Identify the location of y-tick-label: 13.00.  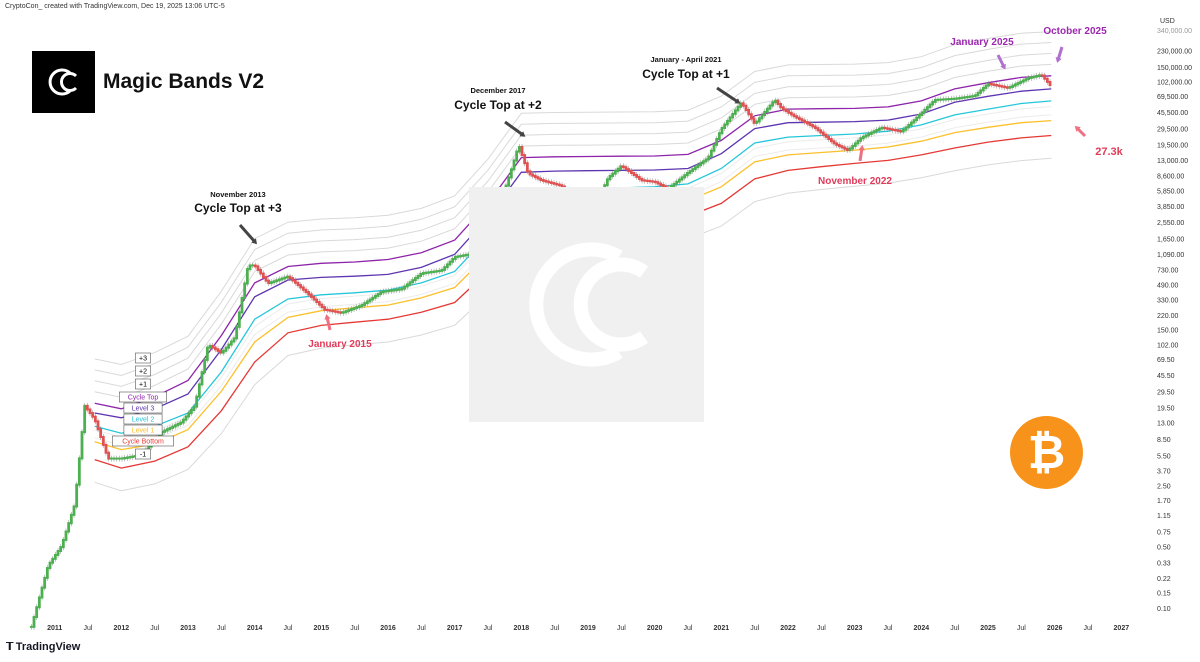
(1166, 424).